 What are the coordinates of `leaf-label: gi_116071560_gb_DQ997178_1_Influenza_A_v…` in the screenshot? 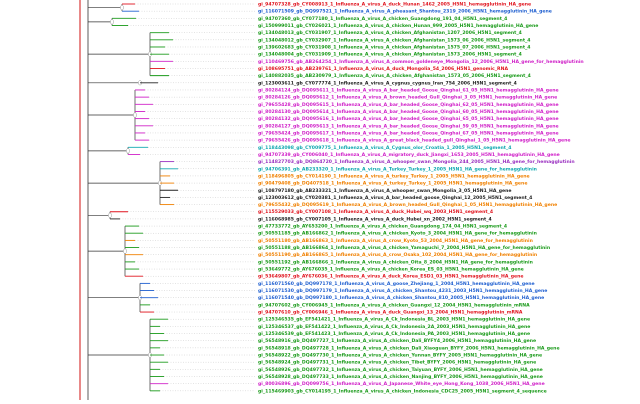 It's located at (396, 284).